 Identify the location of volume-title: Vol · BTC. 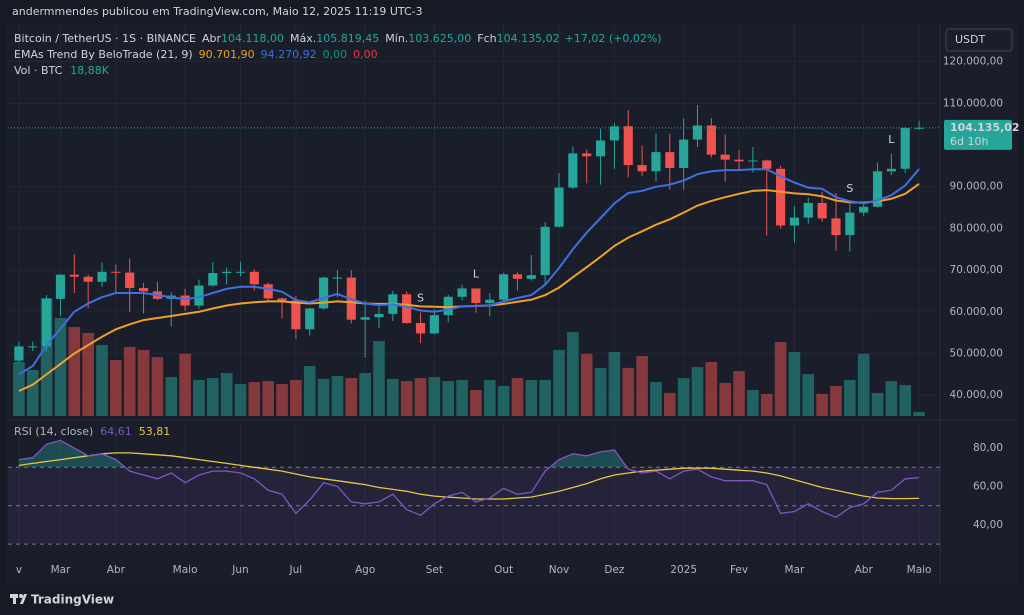
(38, 70).